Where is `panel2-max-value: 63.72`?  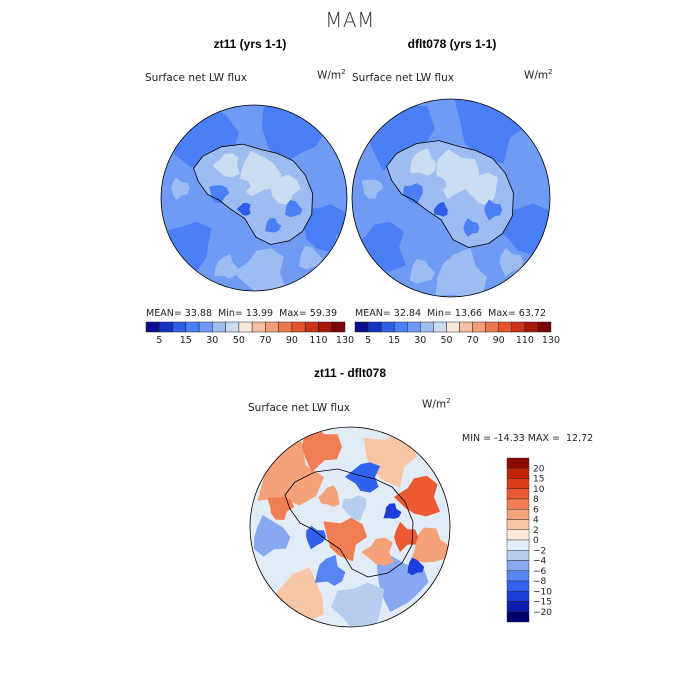
panel2-max-value: 63.72 is located at coordinates (532, 313).